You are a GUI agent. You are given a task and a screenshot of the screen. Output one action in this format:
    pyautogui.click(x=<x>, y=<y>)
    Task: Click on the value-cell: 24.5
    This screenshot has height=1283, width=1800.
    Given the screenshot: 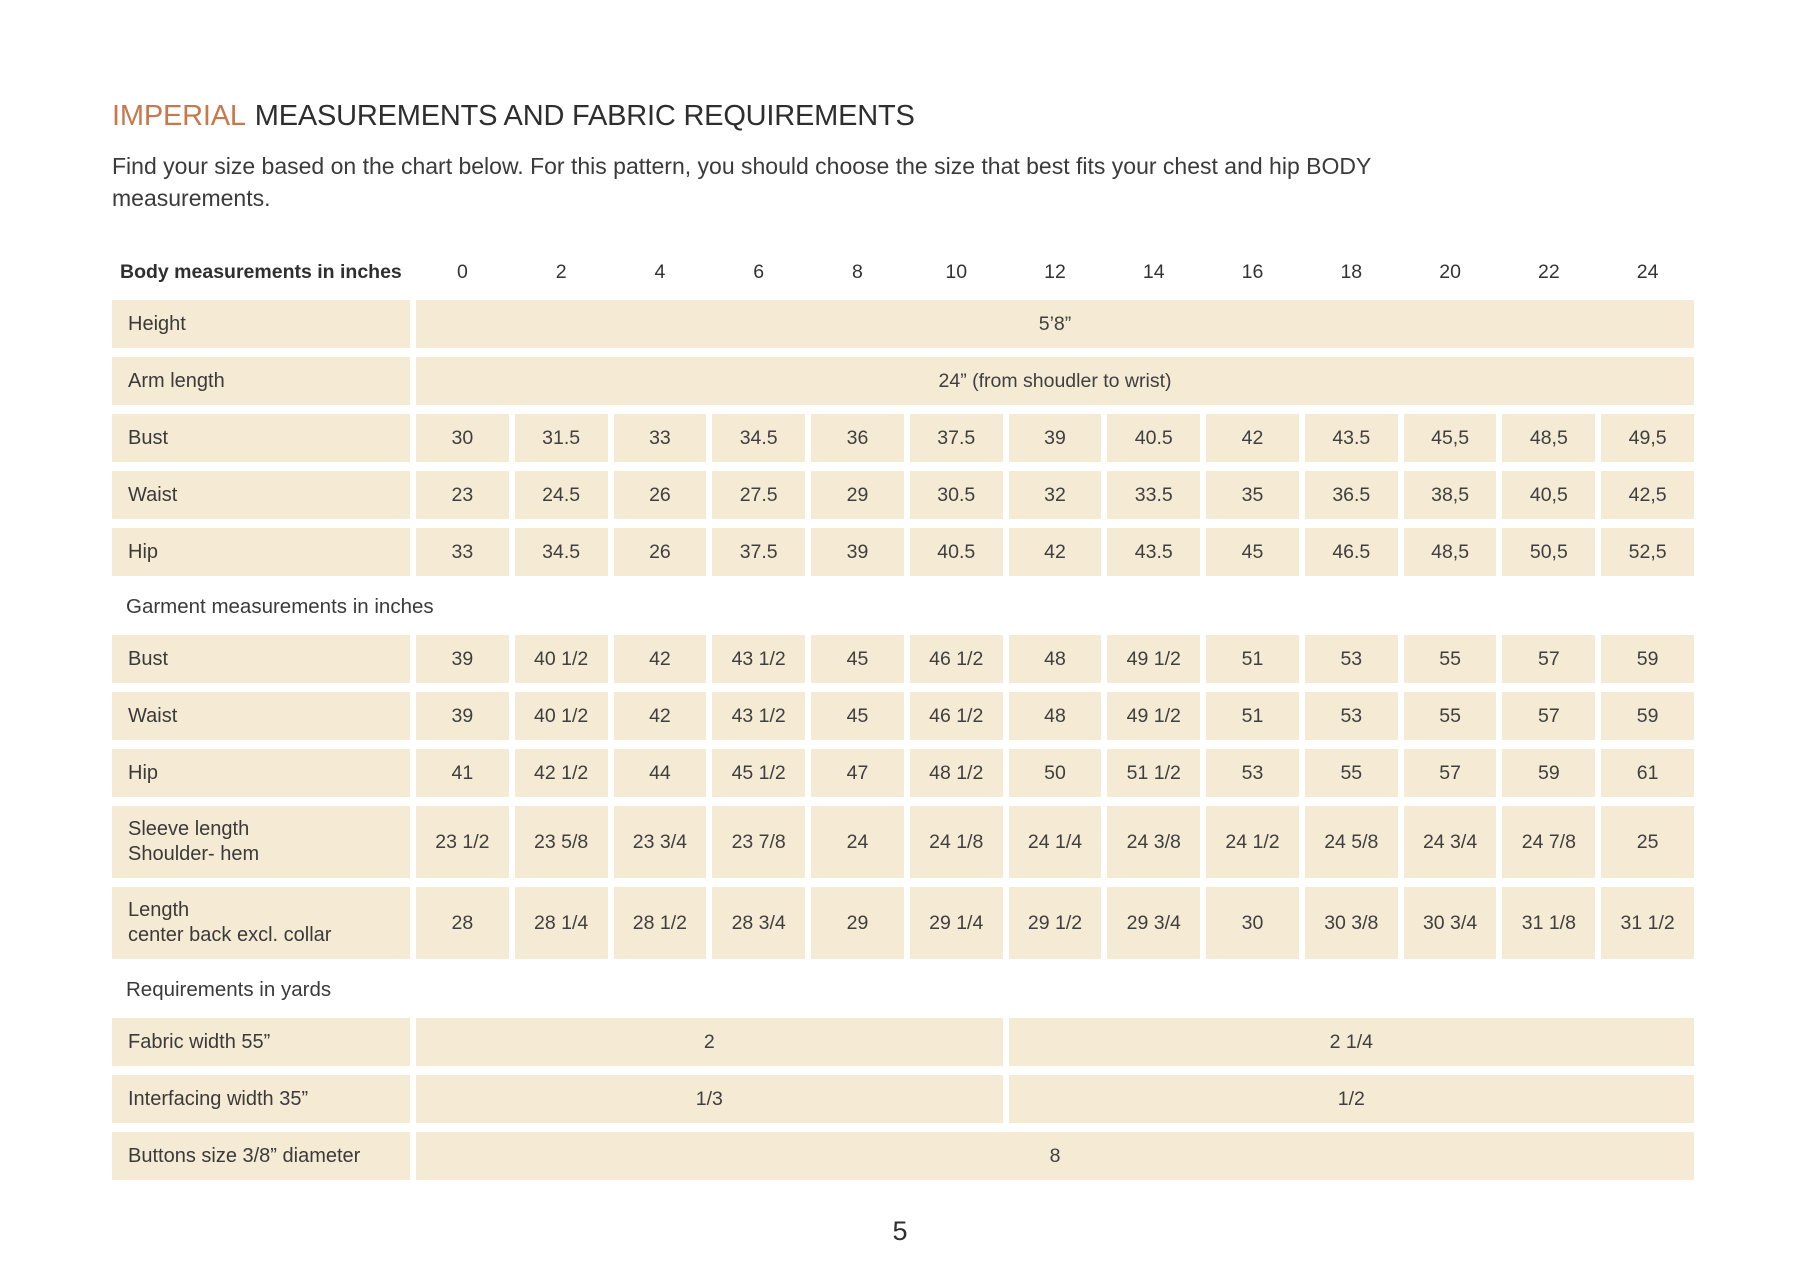 What is the action you would take?
    pyautogui.click(x=561, y=495)
    